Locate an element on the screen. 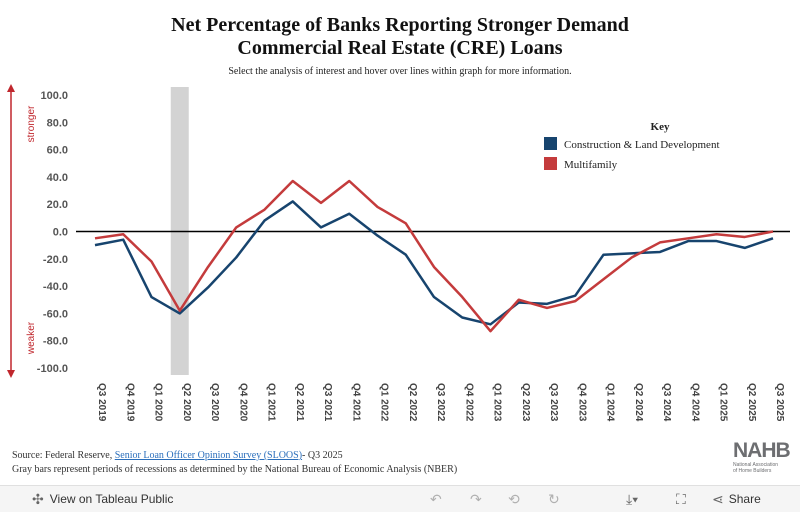 This screenshot has height=512, width=800. undo-button: ↶ is located at coordinates (436, 499).